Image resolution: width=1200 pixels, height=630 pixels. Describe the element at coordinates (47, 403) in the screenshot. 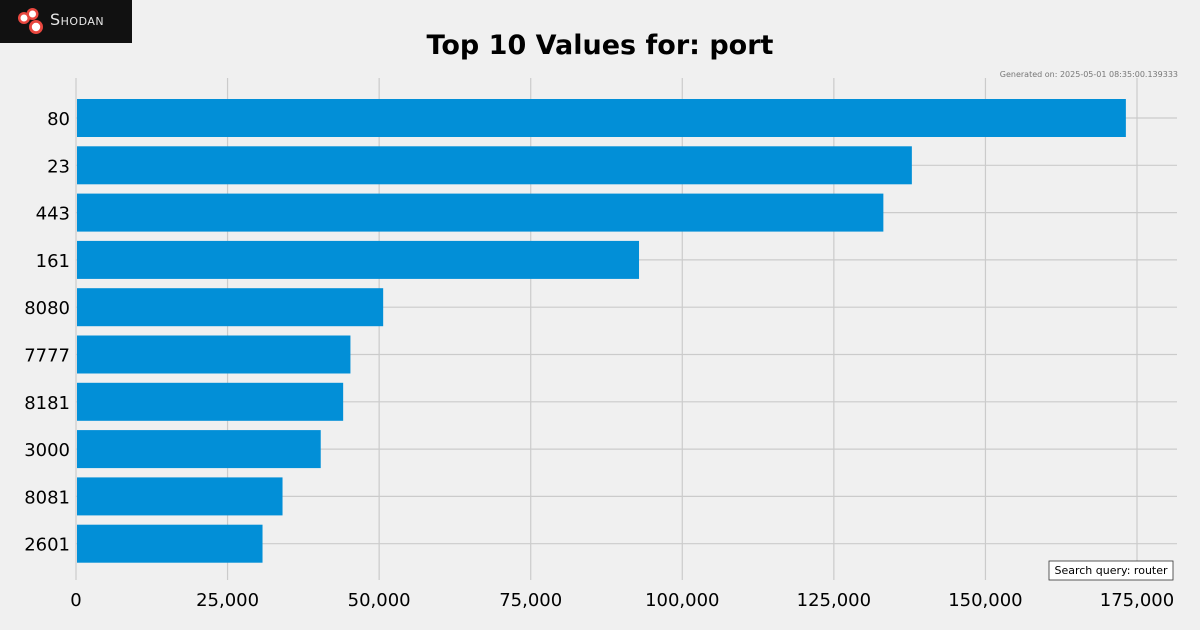

I see `y-tick-label: 8181` at that location.